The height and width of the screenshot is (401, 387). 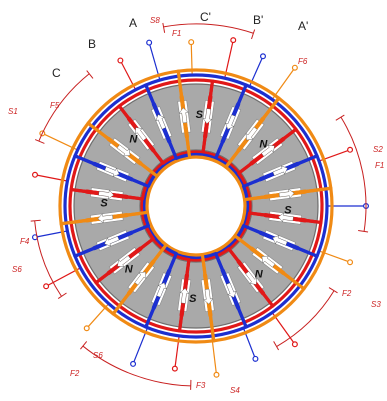 What do you see at coordinates (258, 20) in the screenshot?
I see `phase-label-b-prime: B'` at bounding box center [258, 20].